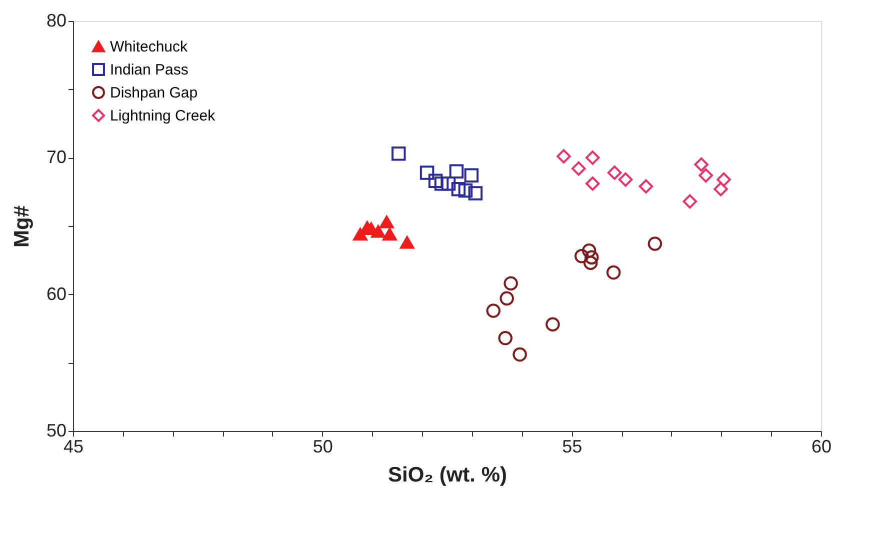 The width and height of the screenshot is (869, 535). Describe the element at coordinates (149, 47) in the screenshot. I see `legend-label: Whitechuck` at that location.